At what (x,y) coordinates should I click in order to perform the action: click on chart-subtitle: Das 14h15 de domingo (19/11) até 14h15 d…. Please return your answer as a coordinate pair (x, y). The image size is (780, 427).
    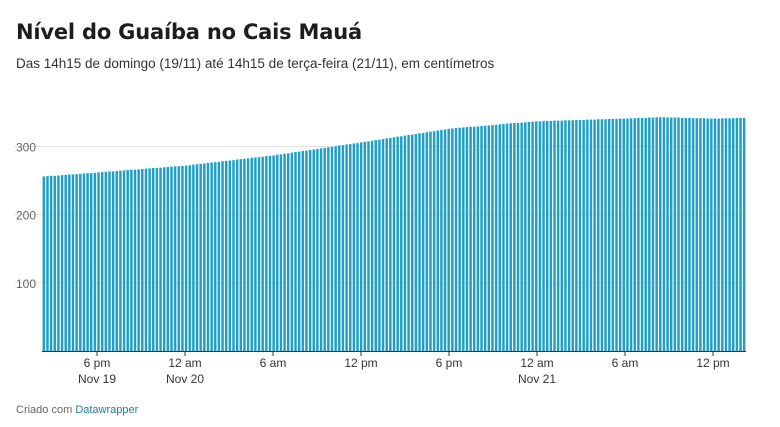
    Looking at the image, I should click on (255, 63).